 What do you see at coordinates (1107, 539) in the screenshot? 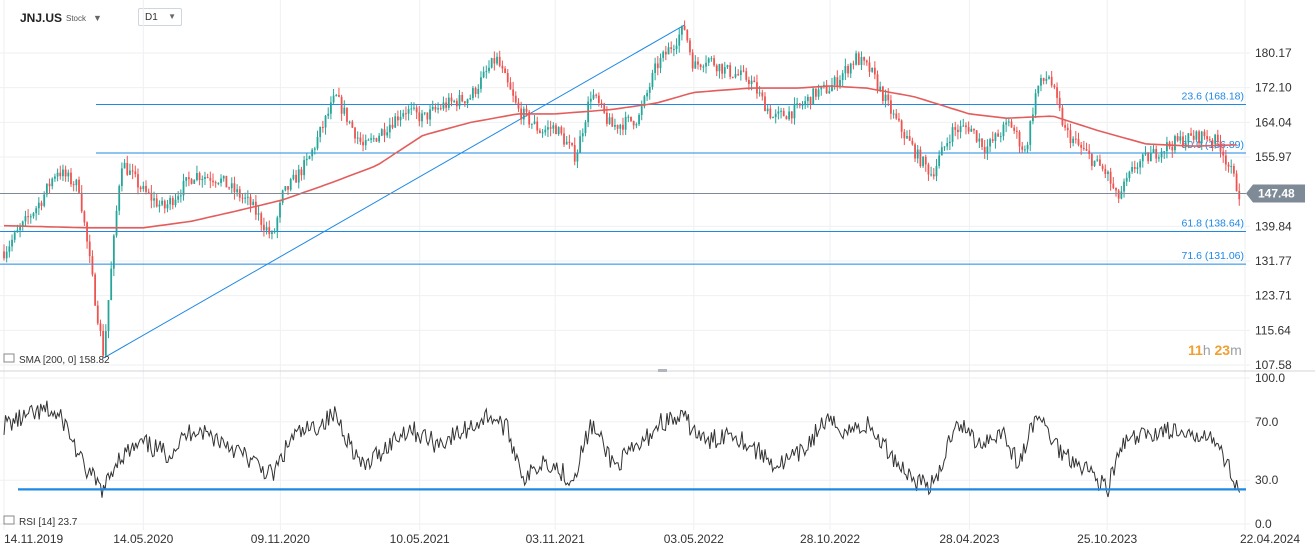
I see `date-tick-label: 25.10.2023` at bounding box center [1107, 539].